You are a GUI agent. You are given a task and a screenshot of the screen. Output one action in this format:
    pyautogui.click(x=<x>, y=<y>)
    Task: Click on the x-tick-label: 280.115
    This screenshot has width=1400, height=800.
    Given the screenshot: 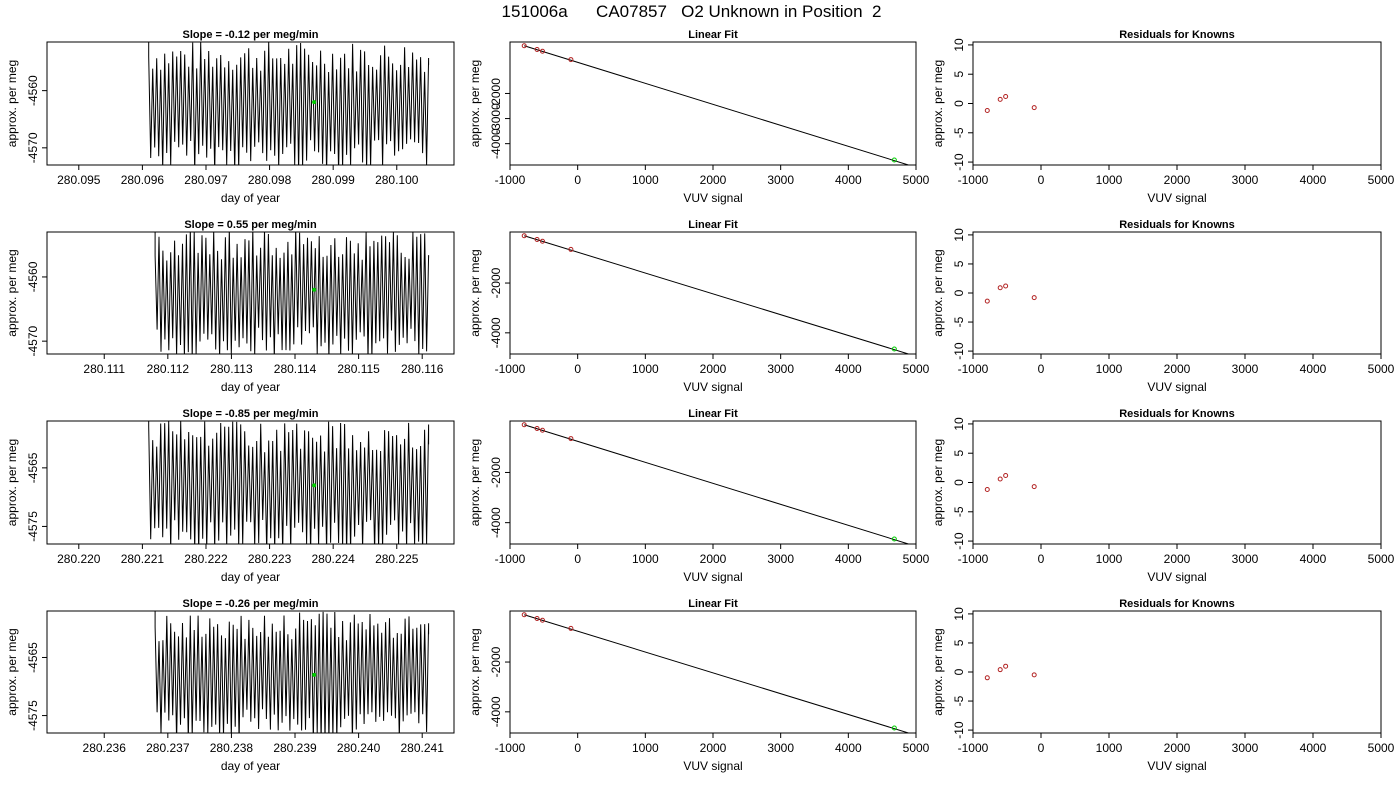 What is the action you would take?
    pyautogui.click(x=358, y=369)
    